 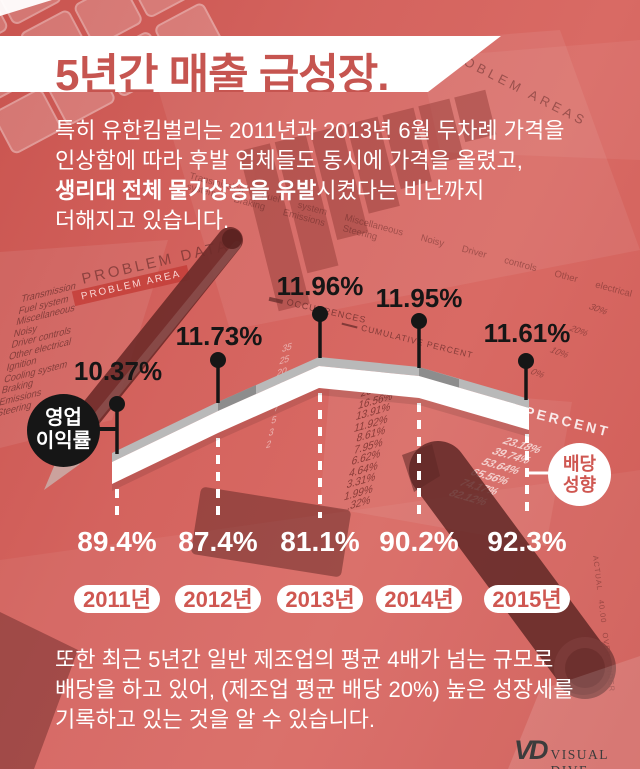 I want to click on year-pill-2014: 2014년, so click(x=419, y=599).